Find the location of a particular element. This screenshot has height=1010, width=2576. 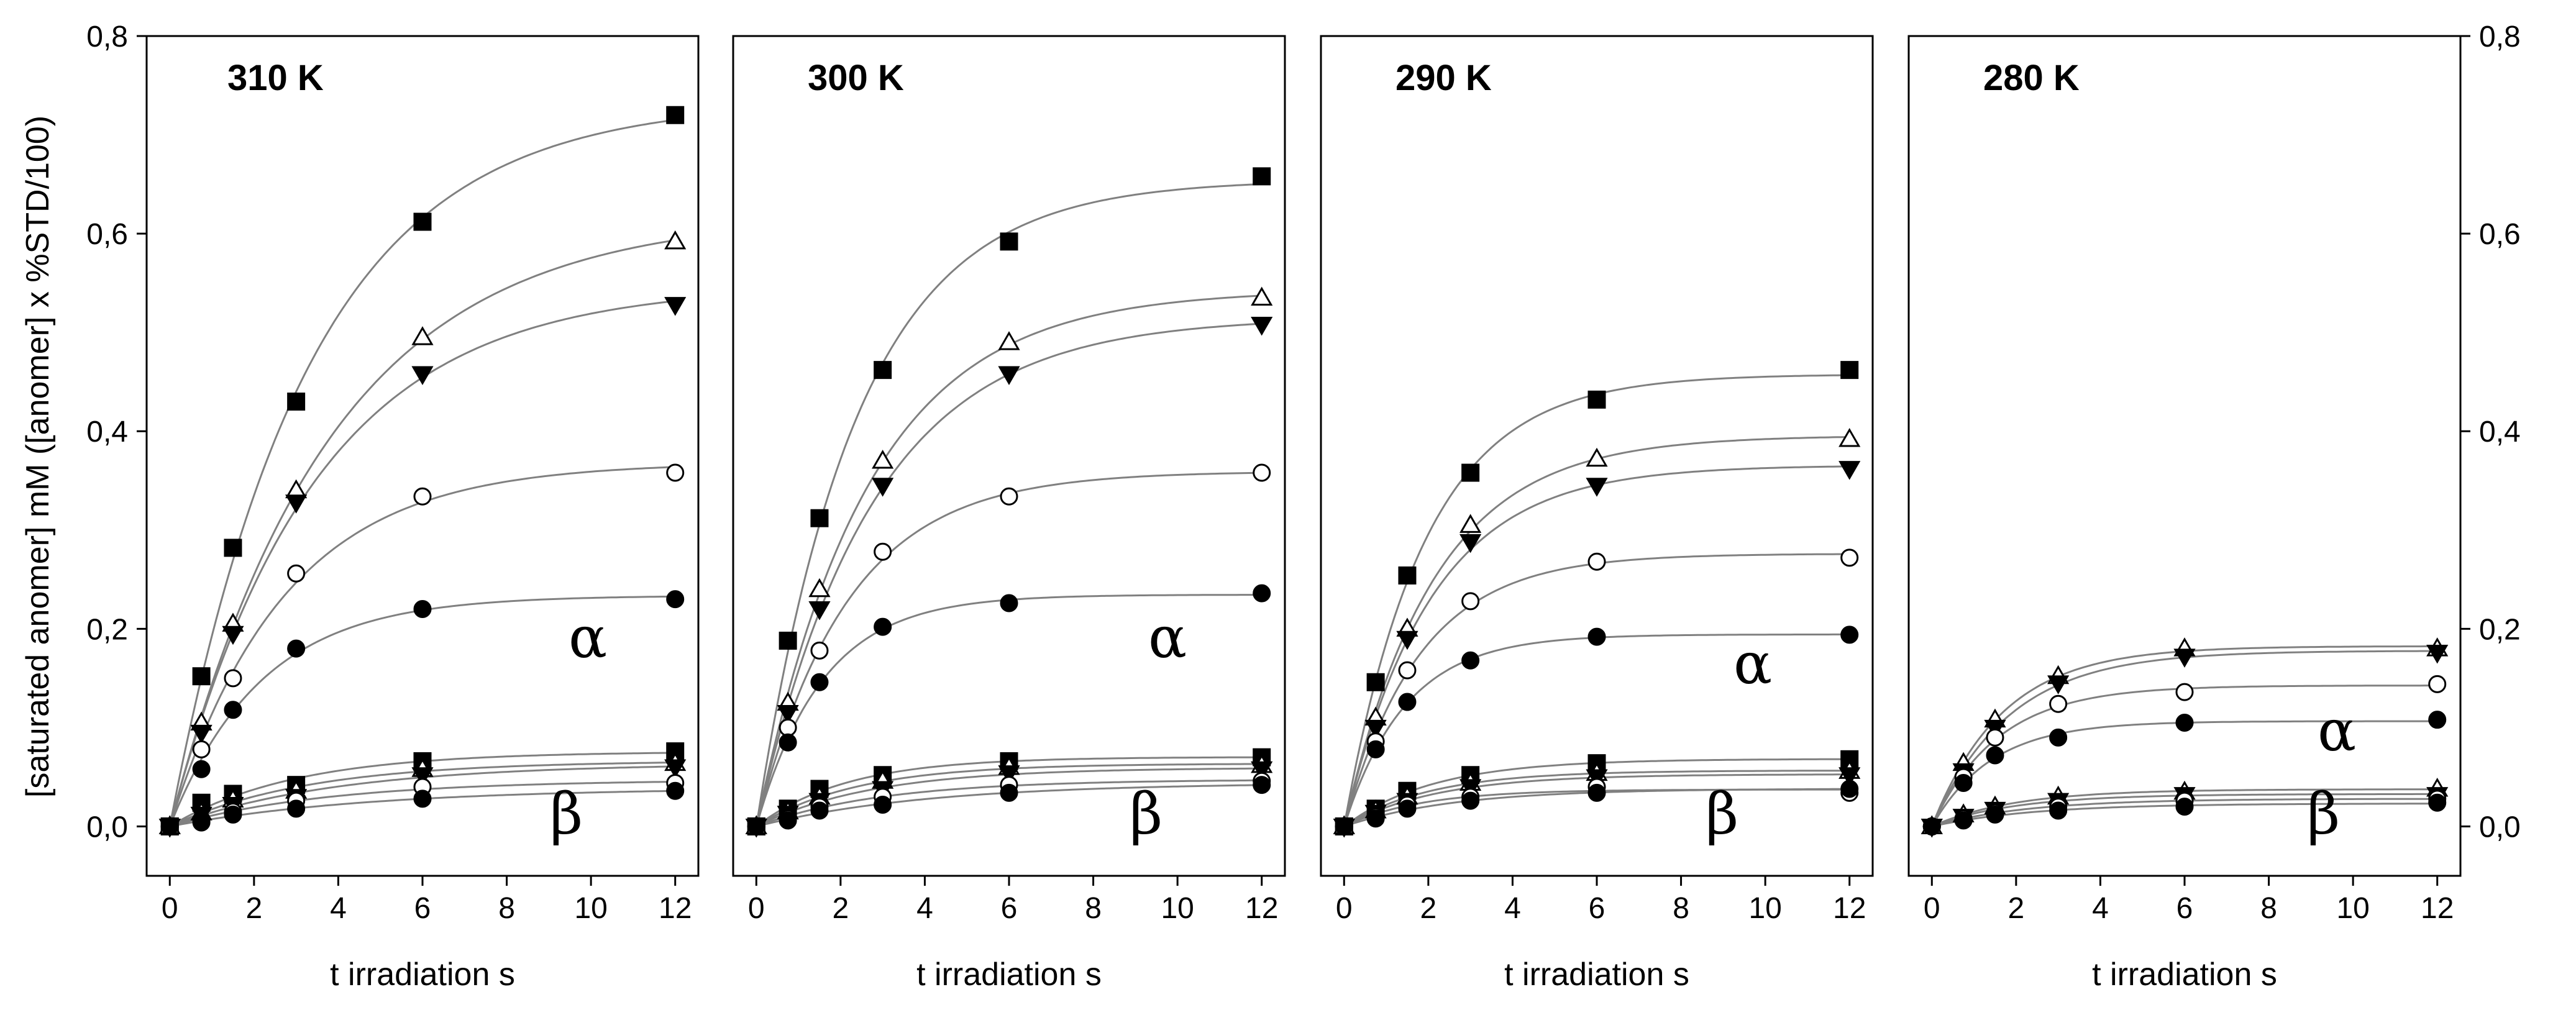

y-tick-label: 0,2 is located at coordinates (2500, 629).